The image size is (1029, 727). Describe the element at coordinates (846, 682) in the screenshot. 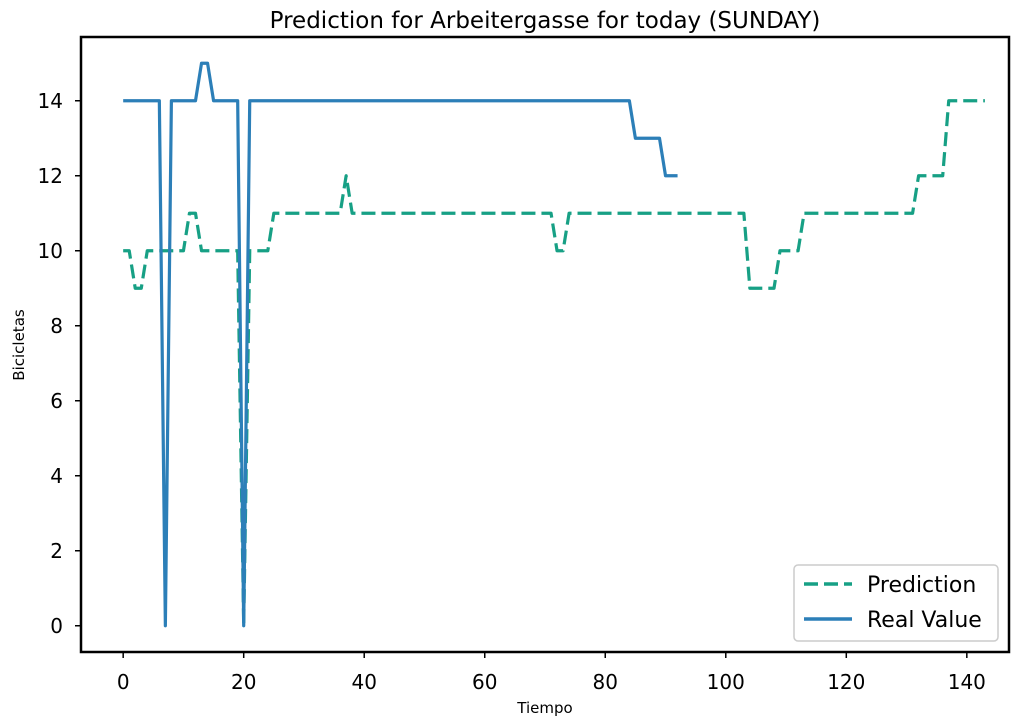

I see `x-tick-label: 120` at that location.